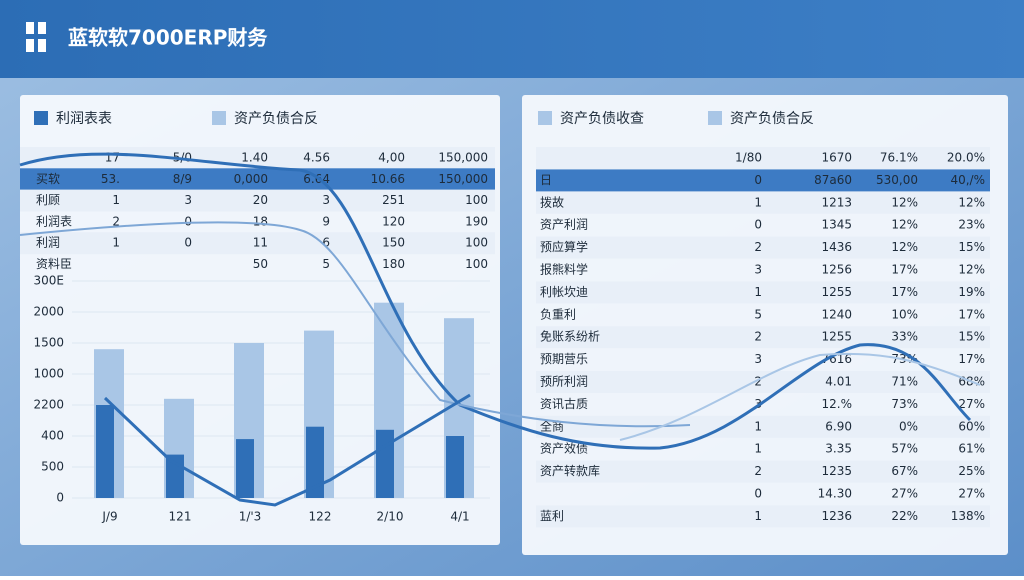  I want to click on table-cell: 6.90, so click(838, 426).